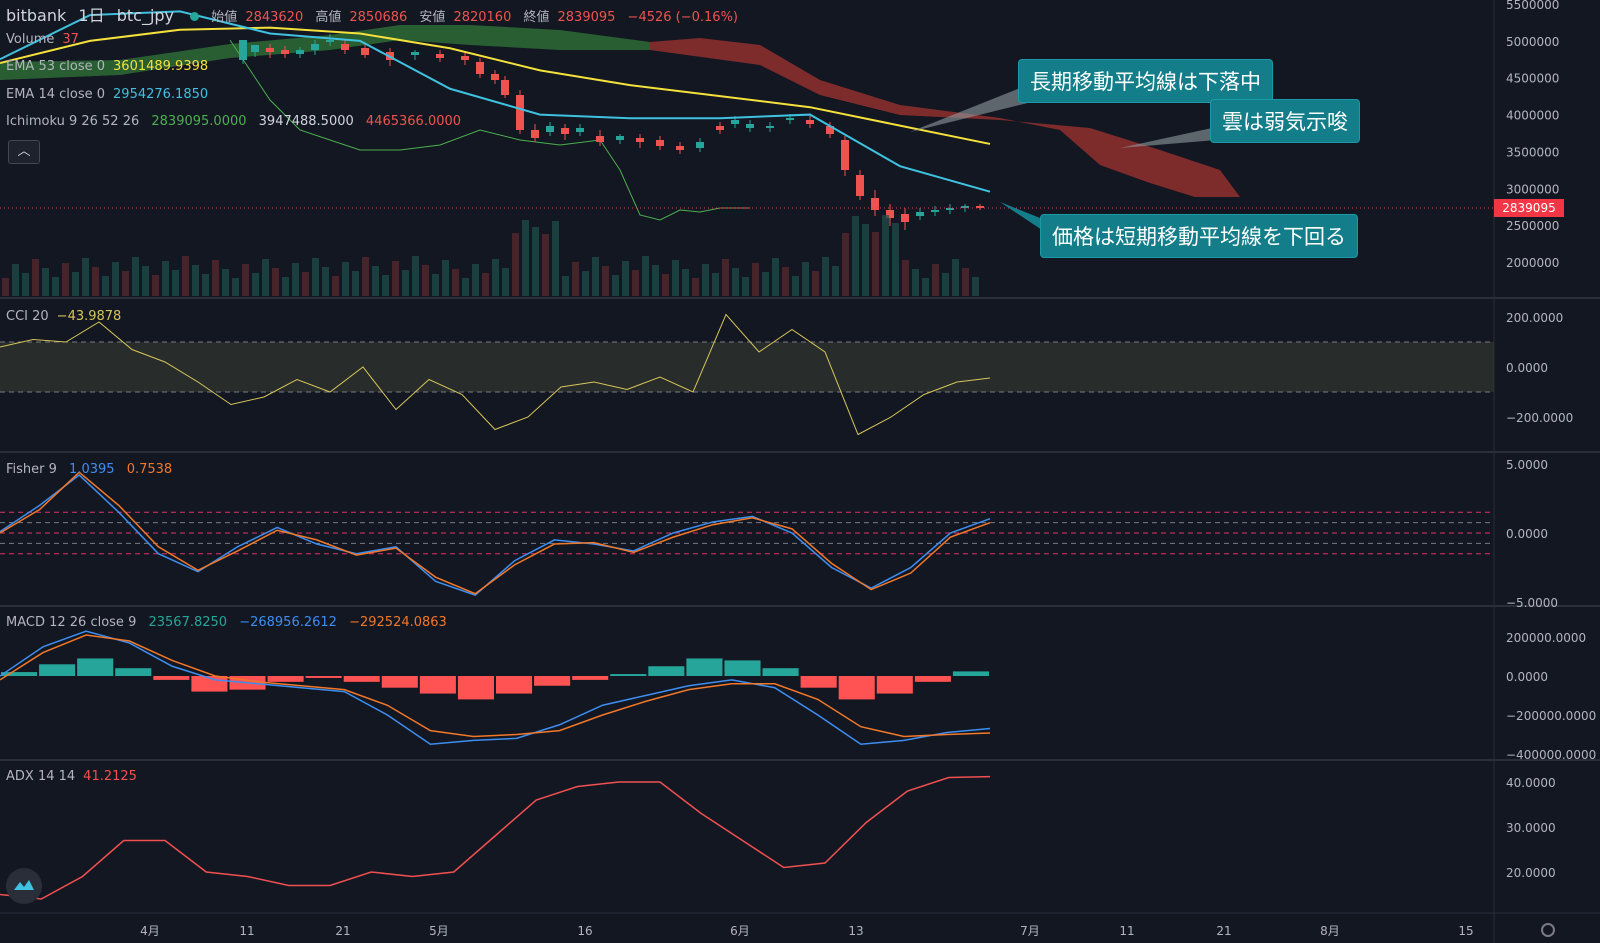  What do you see at coordinates (495, 533) in the screenshot?
I see `fisher-trigger-line` at bounding box center [495, 533].